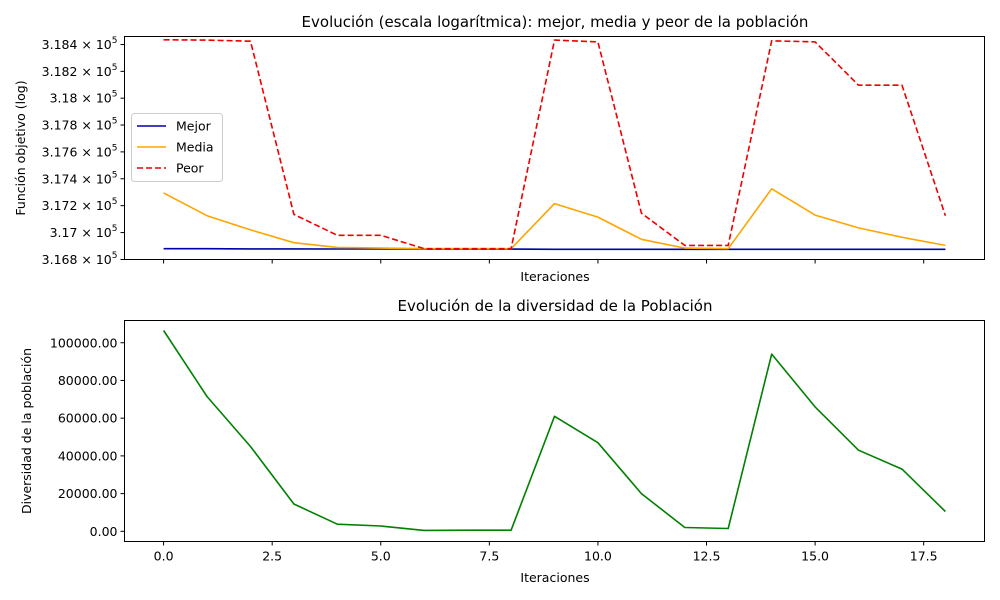 The height and width of the screenshot is (600, 1000). What do you see at coordinates (84, 342) in the screenshot?
I see `y-tick-label: 100000.00` at bounding box center [84, 342].